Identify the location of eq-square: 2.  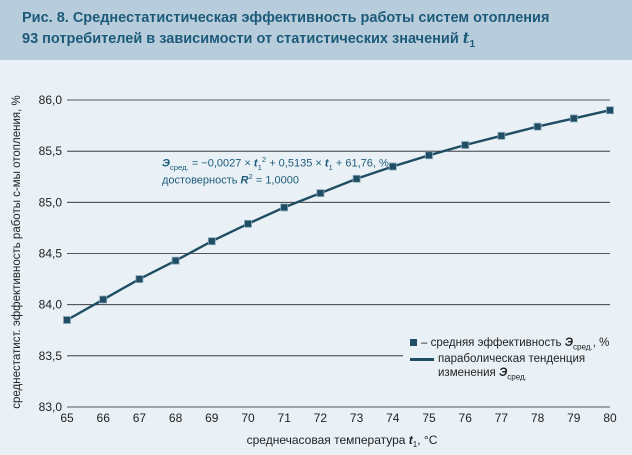
(264, 159).